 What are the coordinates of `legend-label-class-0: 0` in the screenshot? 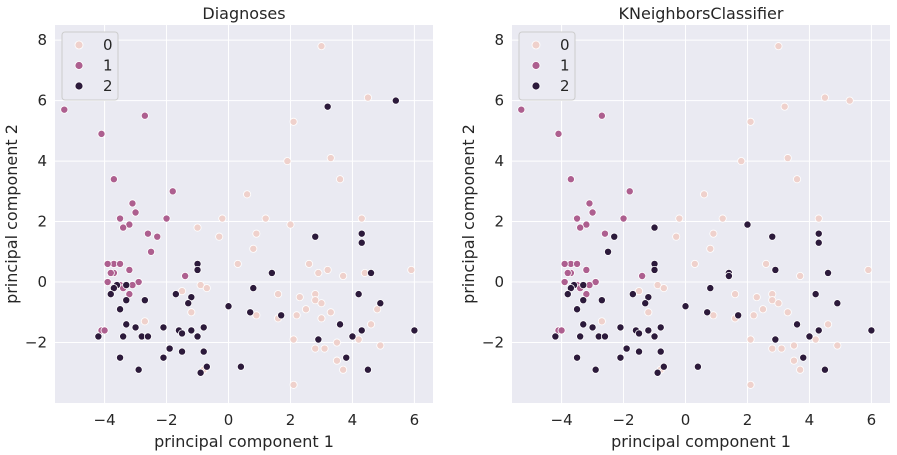 It's located at (565, 45).